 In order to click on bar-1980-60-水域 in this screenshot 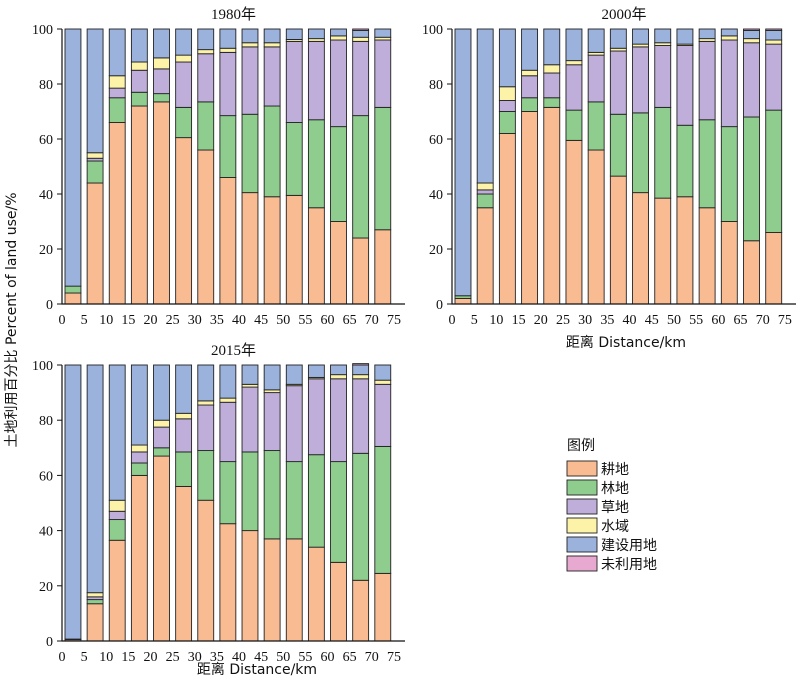, I will do `click(338, 38)`.